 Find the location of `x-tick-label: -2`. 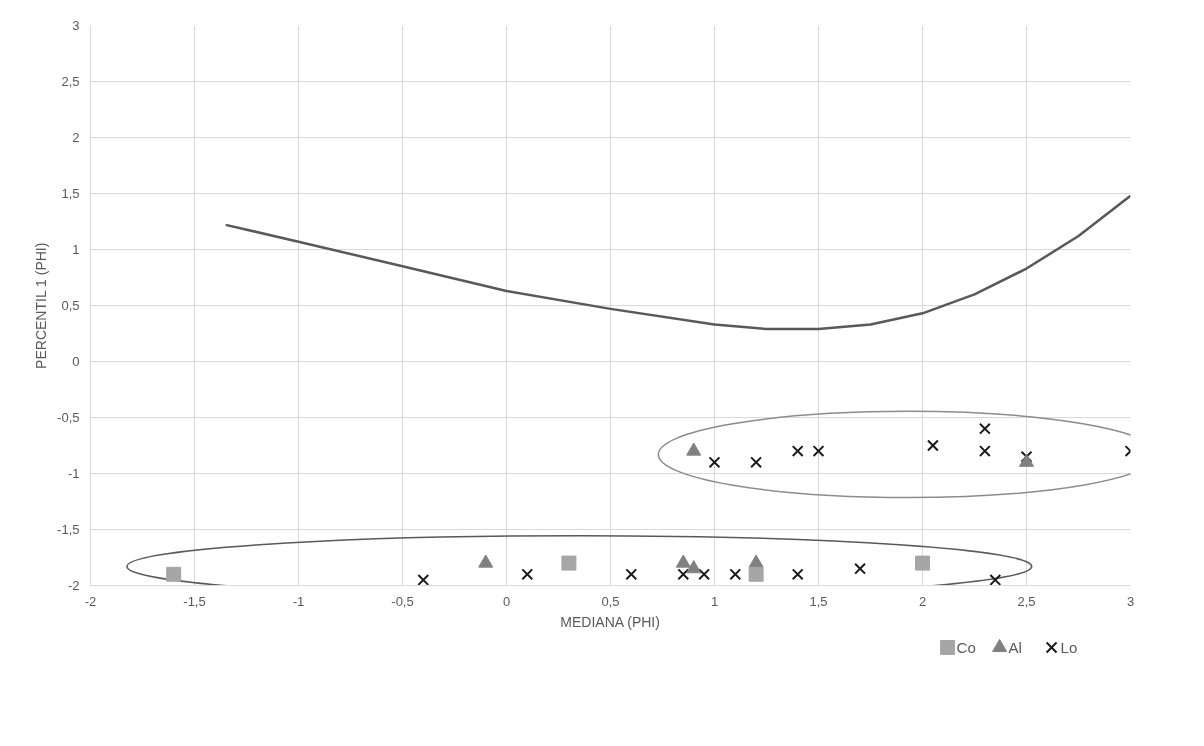

x-tick-label: -2 is located at coordinates (90, 601).